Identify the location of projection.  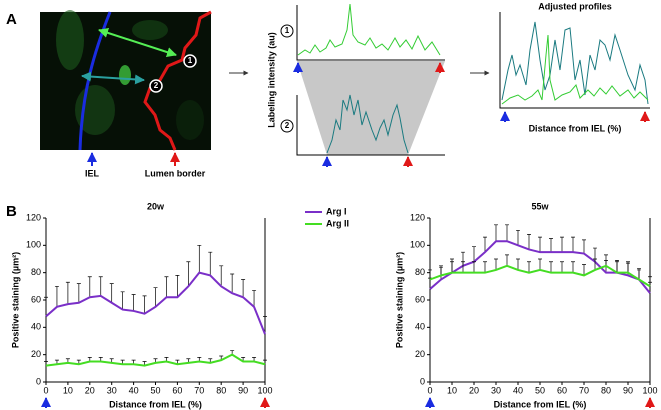
(371, 108).